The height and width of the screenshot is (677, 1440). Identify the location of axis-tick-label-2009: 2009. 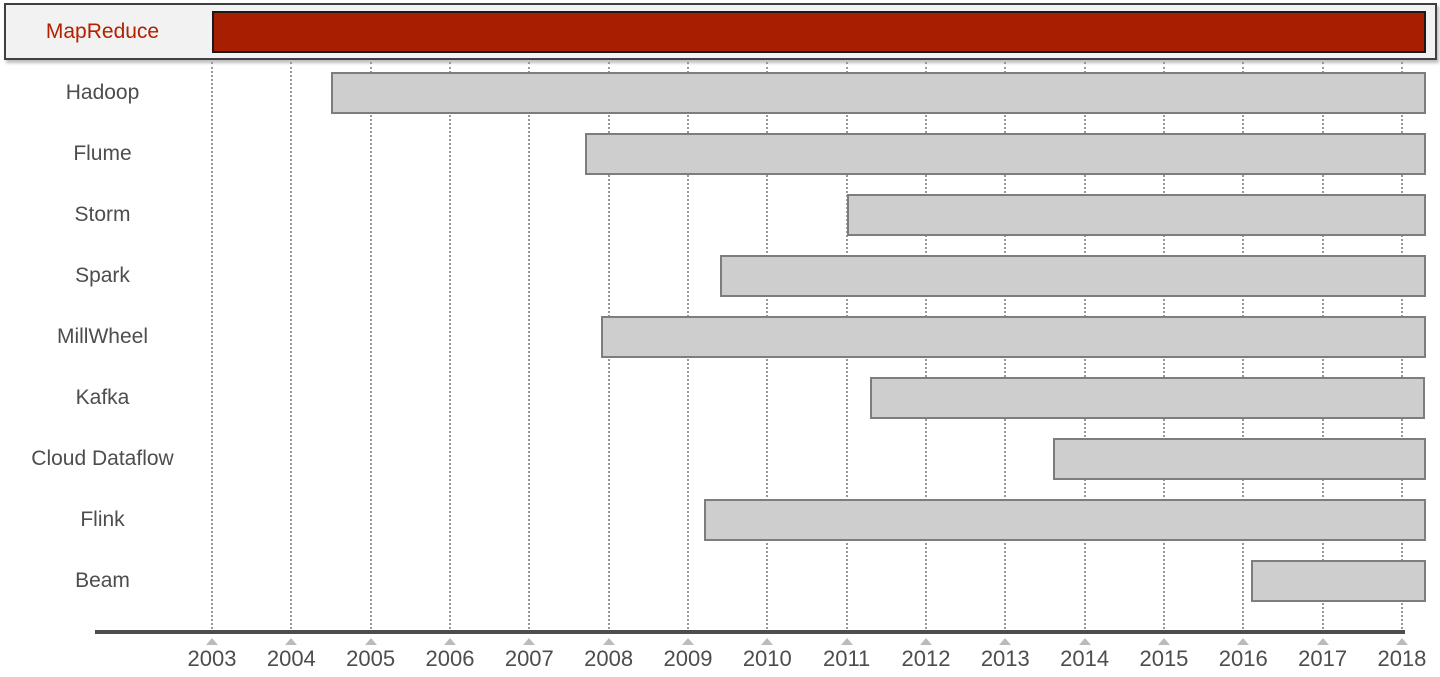
(688, 658).